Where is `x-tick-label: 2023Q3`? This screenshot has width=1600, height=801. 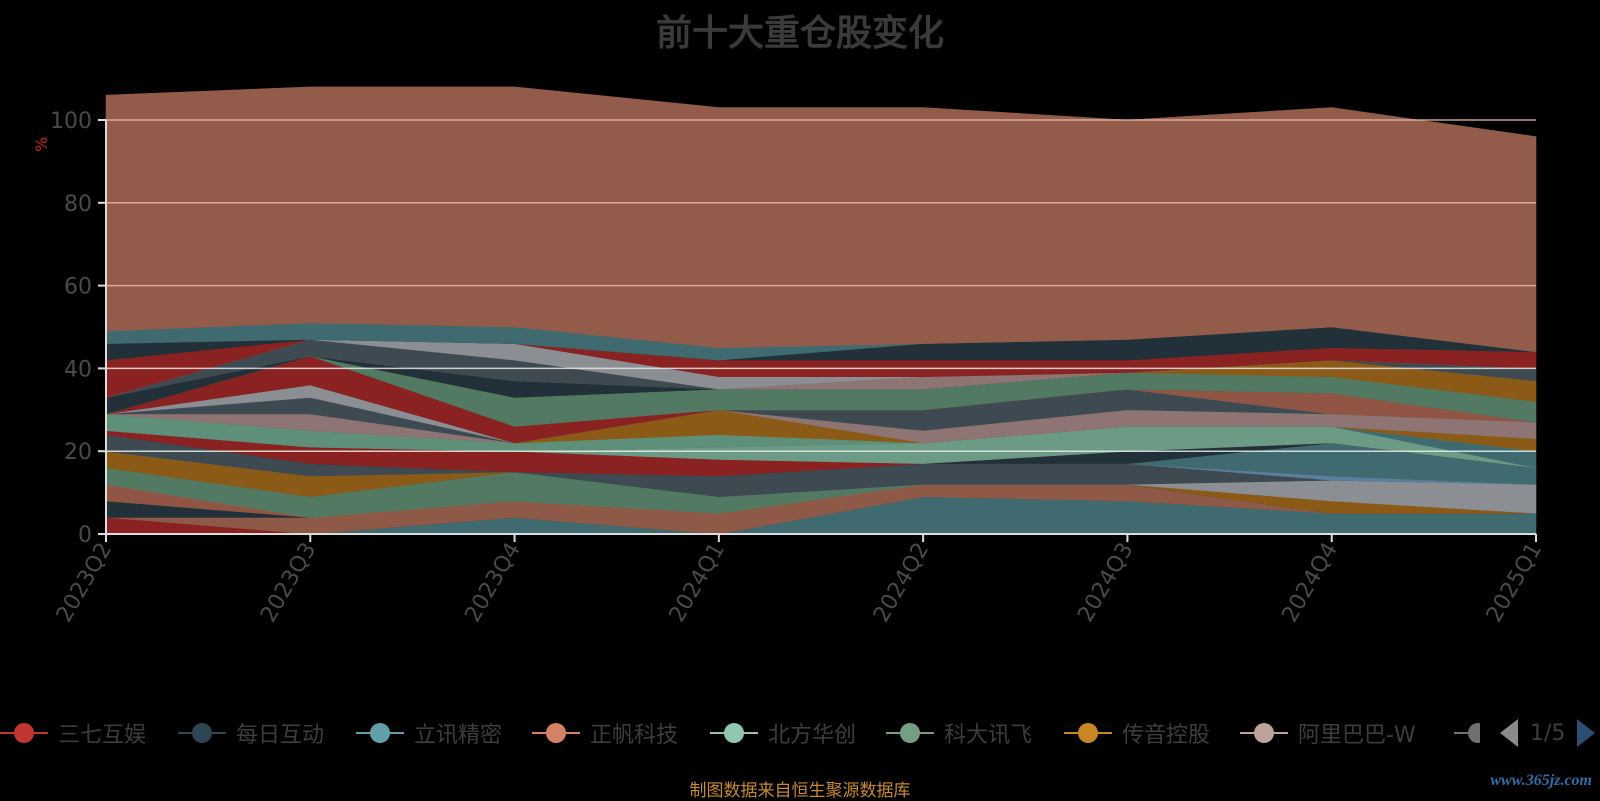 x-tick-label: 2023Q3 is located at coordinates (288, 583).